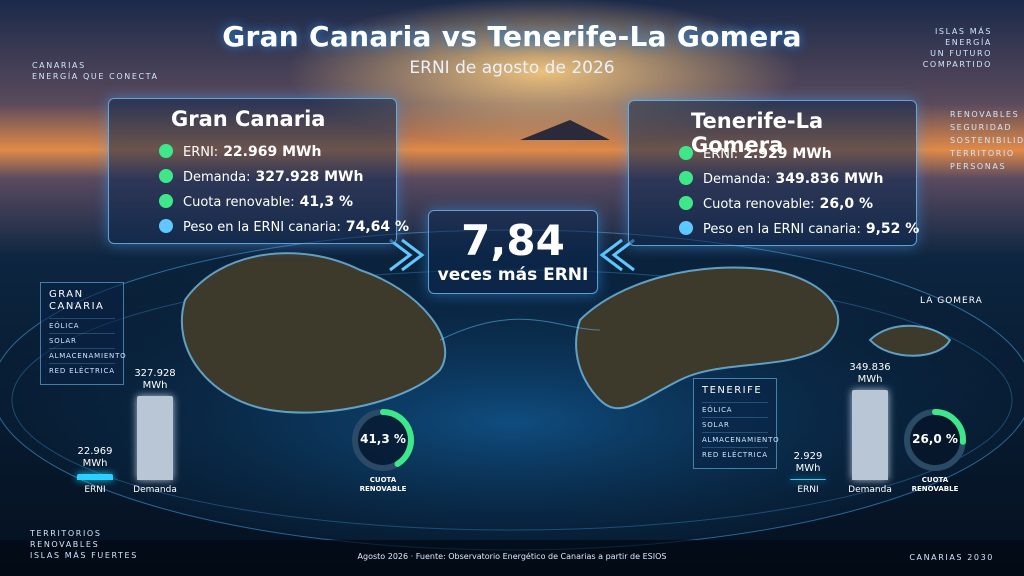  I want to click on bottom-right-slogan: CANARIAS 2030, so click(951, 557).